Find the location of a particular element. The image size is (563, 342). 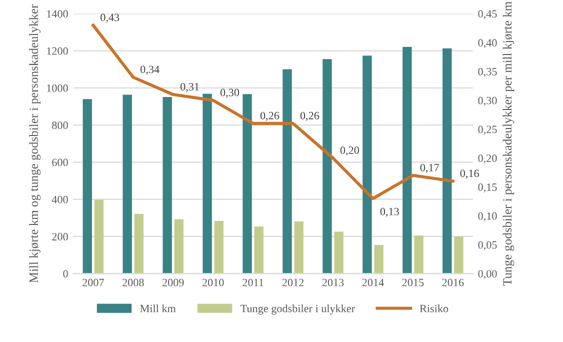

y2-tick-label: 0,00 is located at coordinates (487, 275).